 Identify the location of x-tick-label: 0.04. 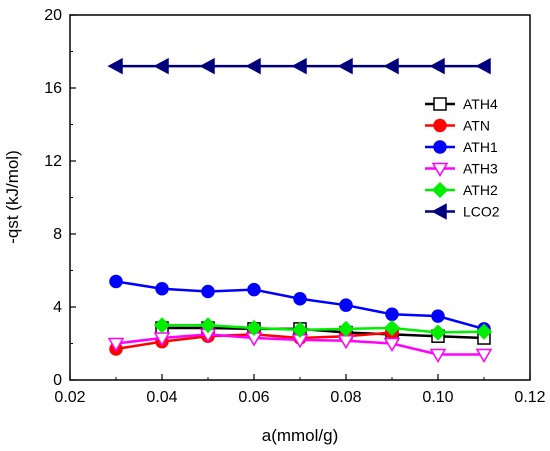
(161, 397).